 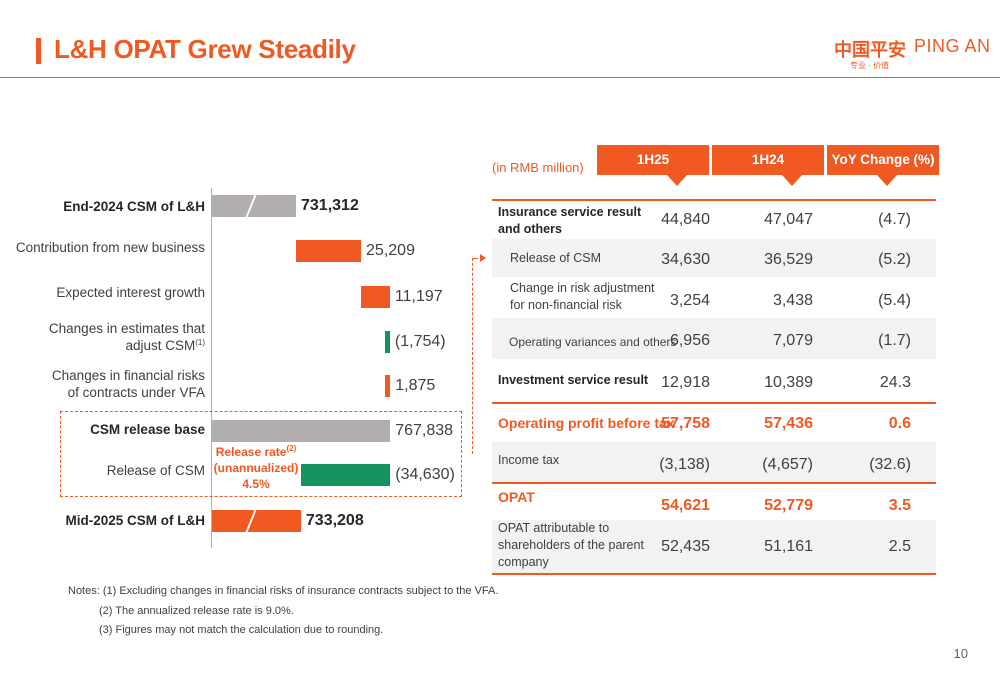 What do you see at coordinates (788, 219) in the screenshot?
I see `cell-1h24: 47,047` at bounding box center [788, 219].